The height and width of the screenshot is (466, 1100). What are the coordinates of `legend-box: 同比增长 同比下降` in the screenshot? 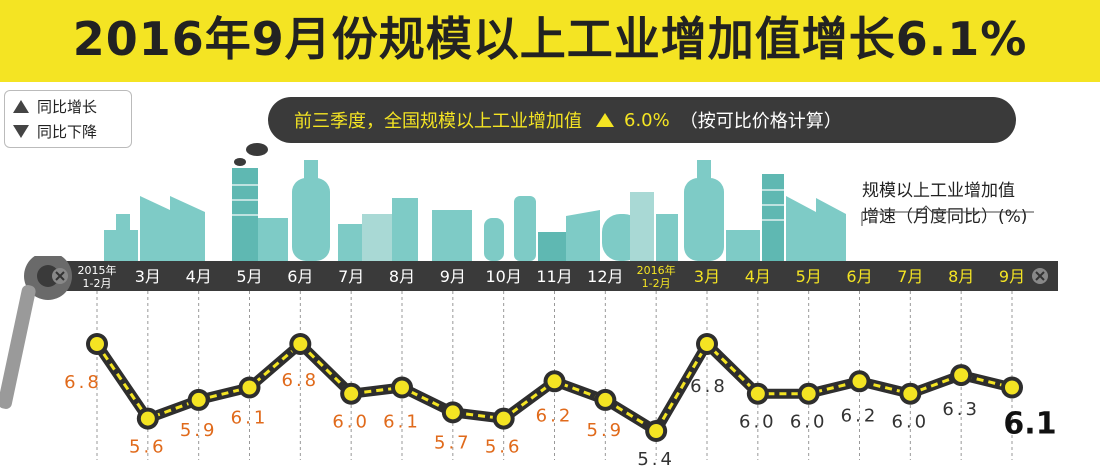 It's located at (68, 119).